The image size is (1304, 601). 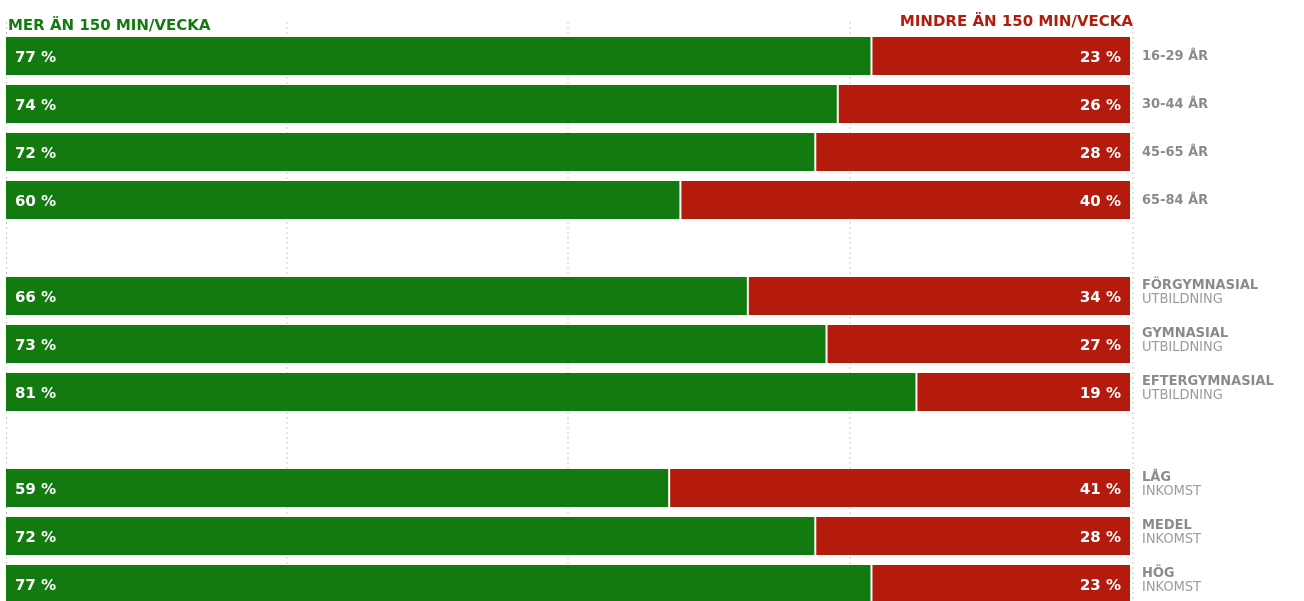 What do you see at coordinates (1100, 297) in the screenshot?
I see `value-label-less: 34 %` at bounding box center [1100, 297].